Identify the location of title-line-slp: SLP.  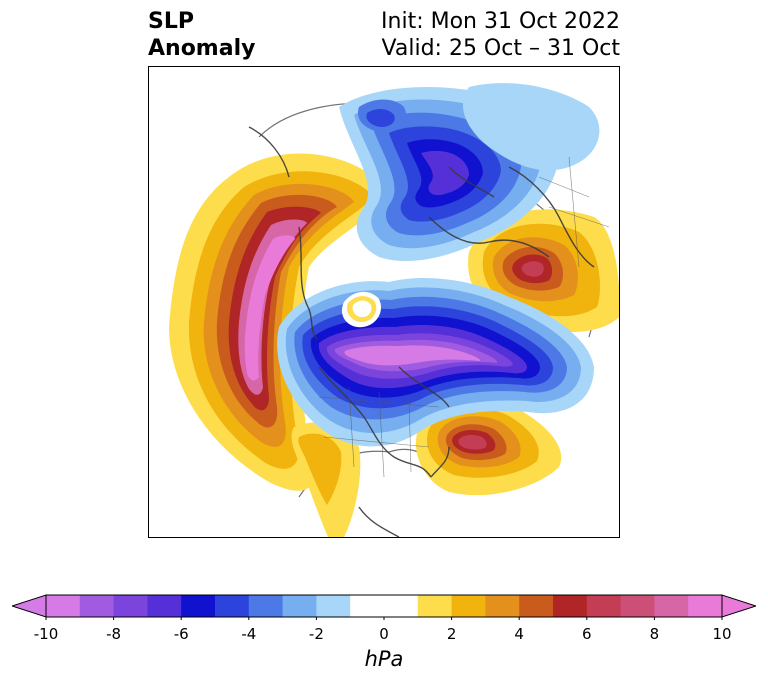
(171, 21).